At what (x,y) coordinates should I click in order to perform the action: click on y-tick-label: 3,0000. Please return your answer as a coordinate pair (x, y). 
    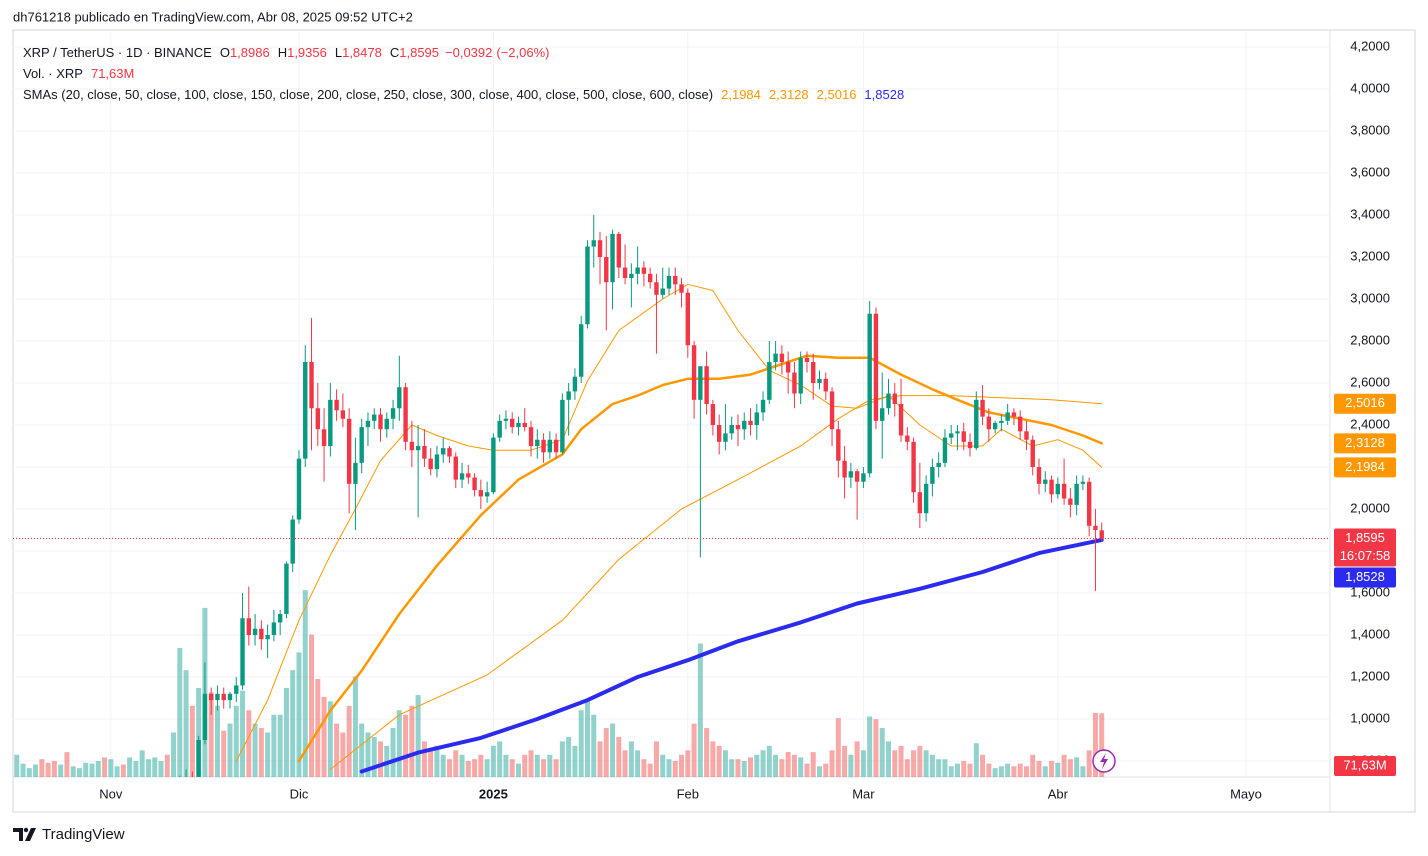
    Looking at the image, I should click on (1370, 297).